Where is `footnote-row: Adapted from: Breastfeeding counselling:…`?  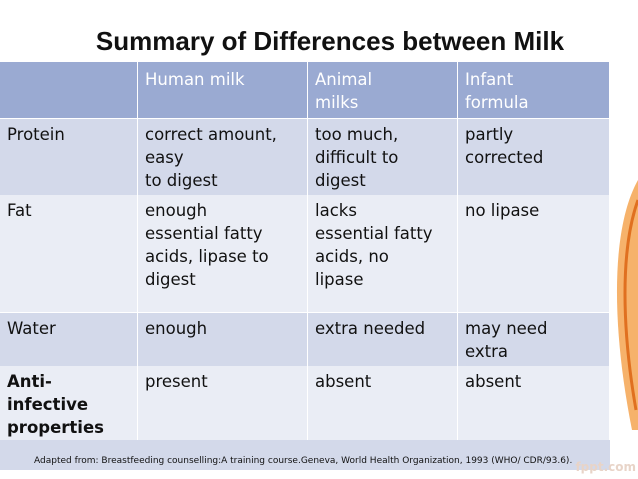
footnote-row: Adapted from: Breastfeeding counselling:… is located at coordinates (305, 455).